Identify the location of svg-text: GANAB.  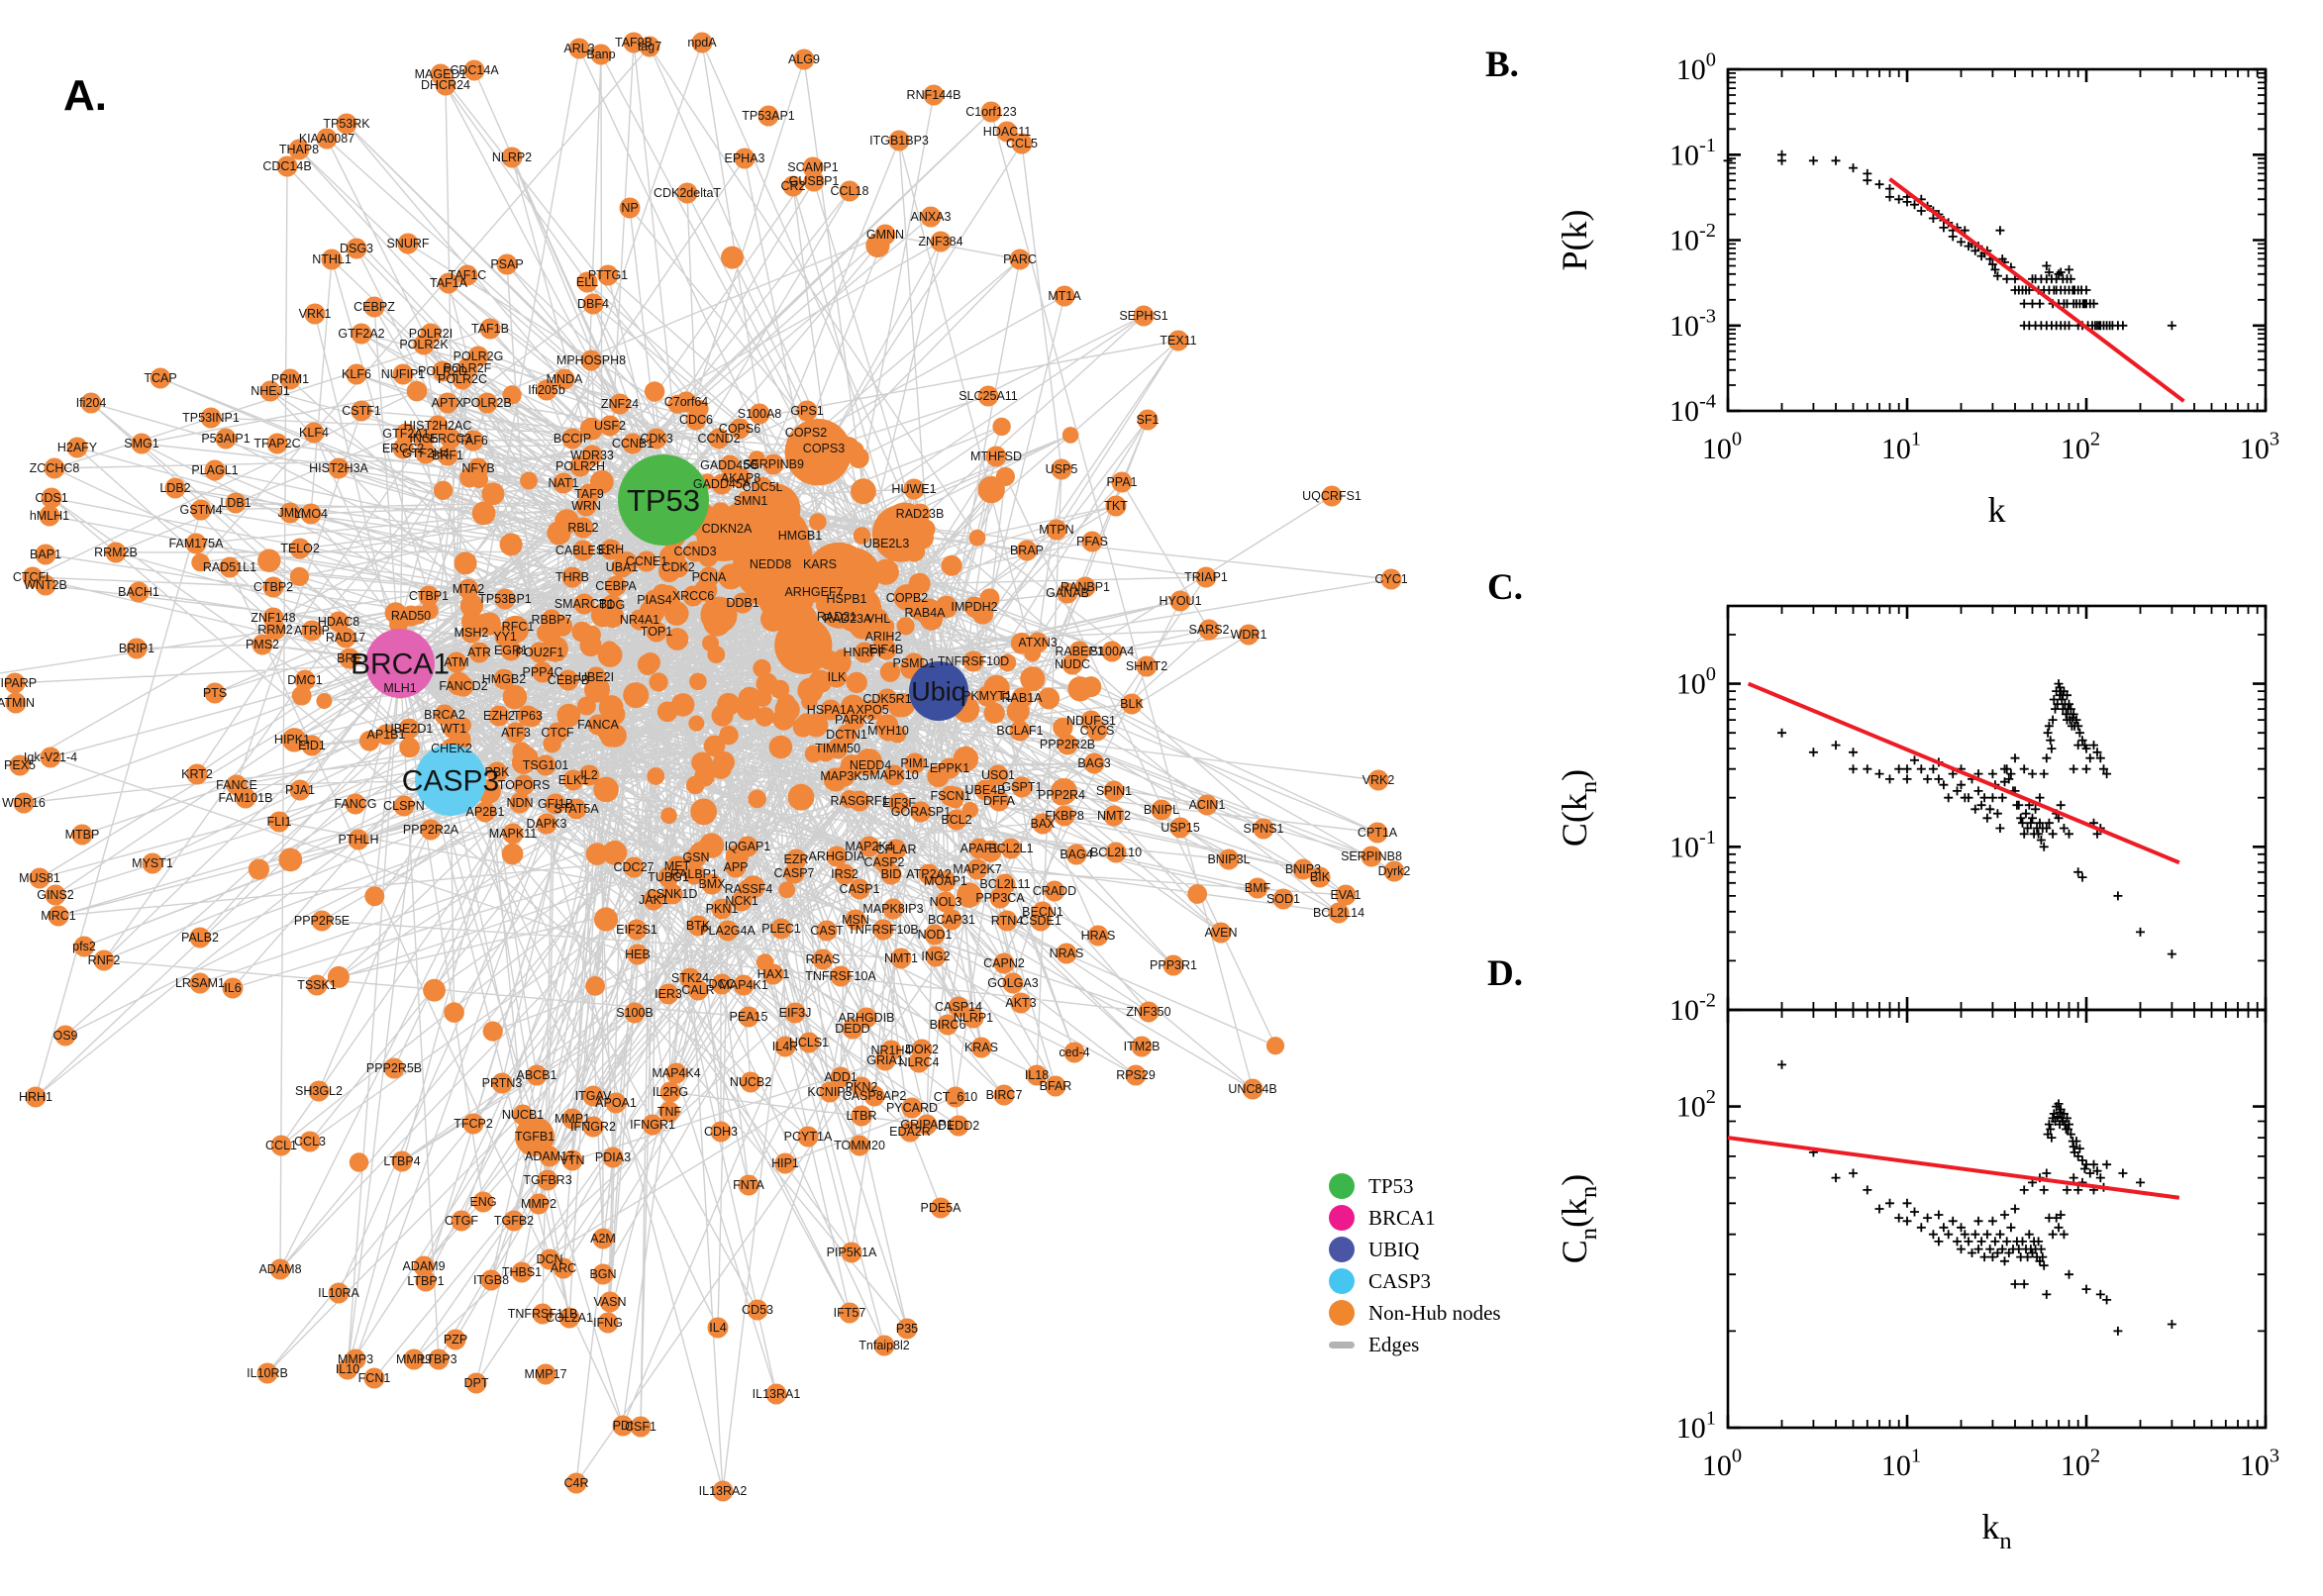
(1067, 593).